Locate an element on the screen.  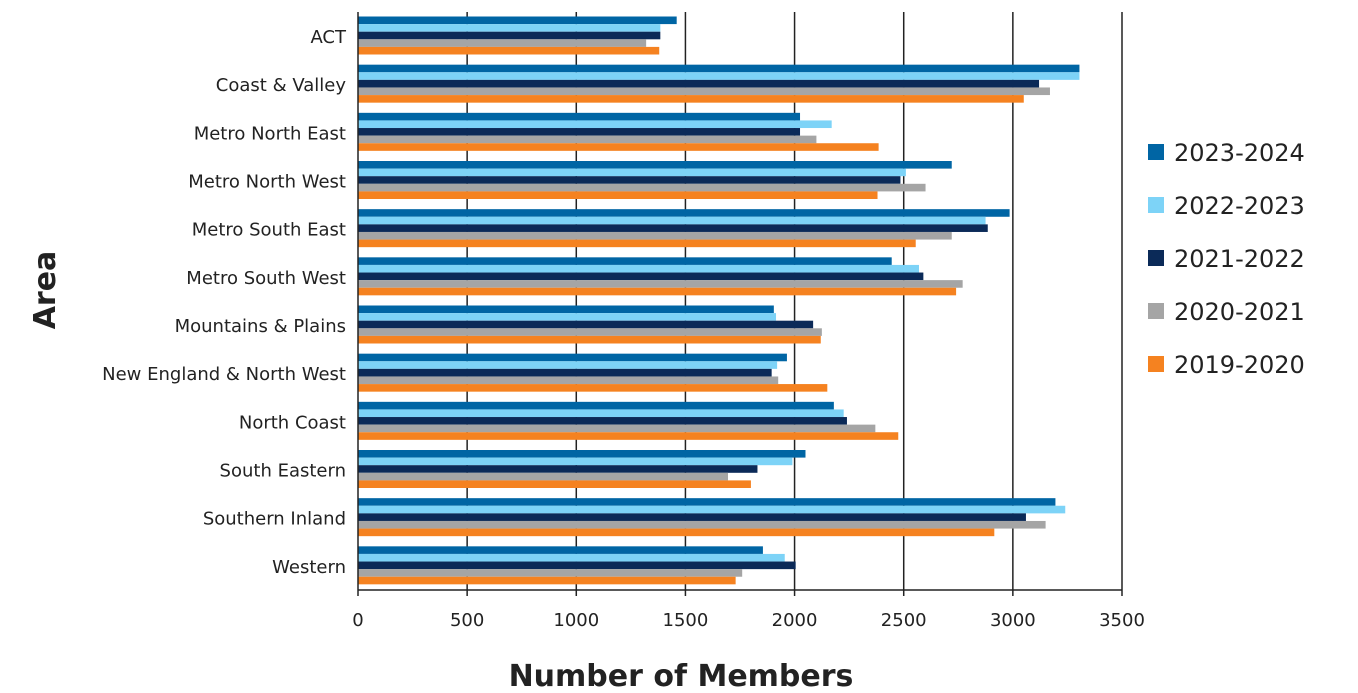
legend-label: 2023-2024 is located at coordinates (1239, 153).